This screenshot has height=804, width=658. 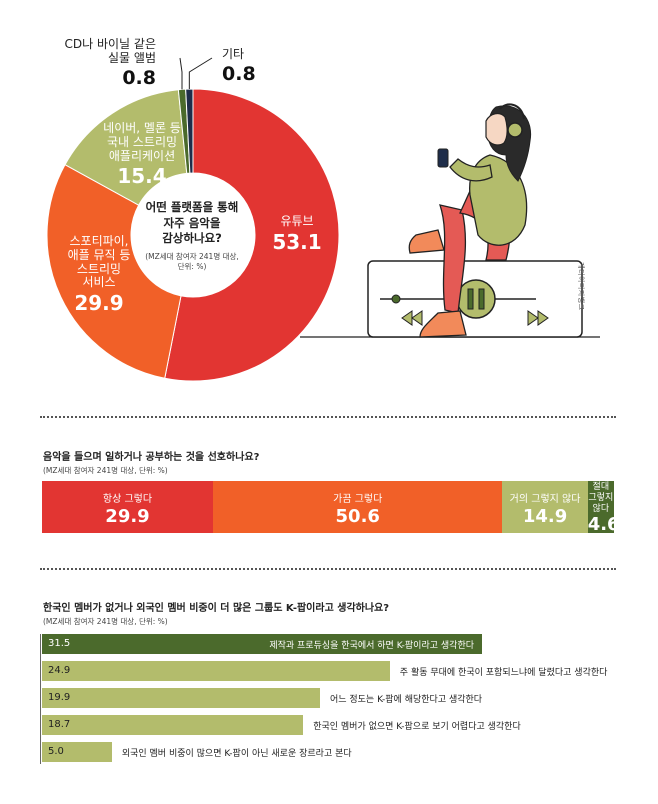 I want to click on slice-name: 네이버, 멜론 등 국내 스트리밍 애플리케이션, so click(x=142, y=142).